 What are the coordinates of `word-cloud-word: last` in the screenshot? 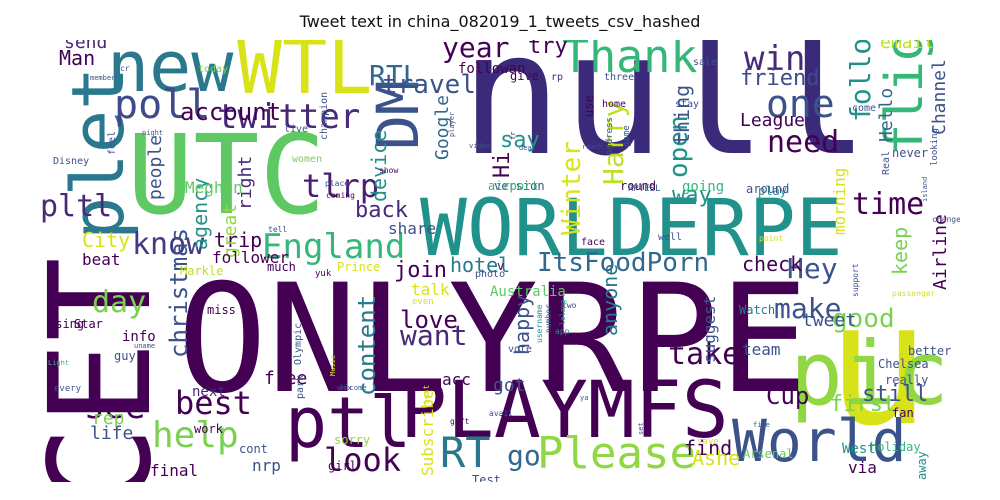 It's located at (511, 420).